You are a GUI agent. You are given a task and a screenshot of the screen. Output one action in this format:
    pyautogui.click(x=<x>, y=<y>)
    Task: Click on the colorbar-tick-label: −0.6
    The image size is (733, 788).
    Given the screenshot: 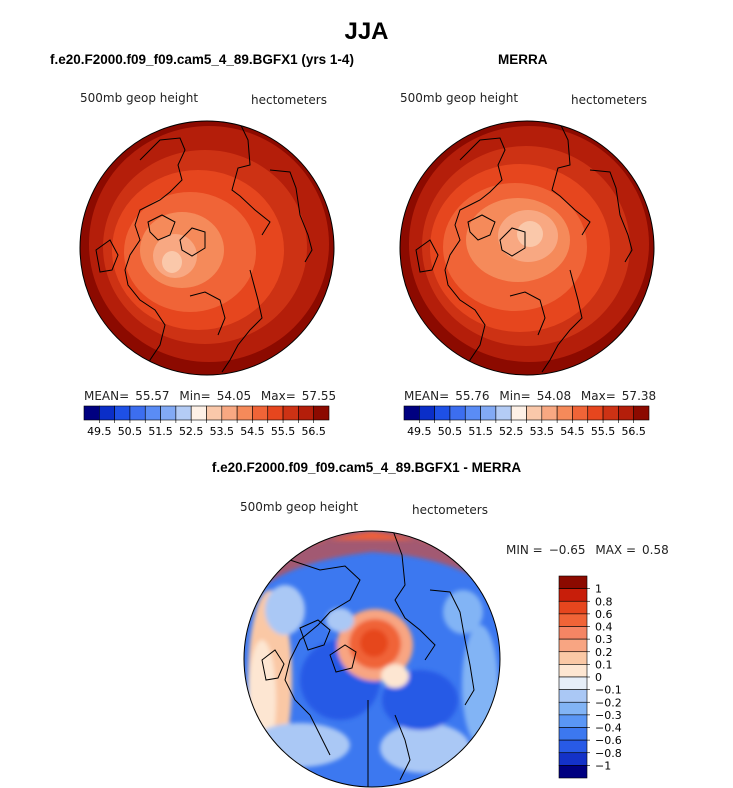 What is the action you would take?
    pyautogui.click(x=608, y=740)
    